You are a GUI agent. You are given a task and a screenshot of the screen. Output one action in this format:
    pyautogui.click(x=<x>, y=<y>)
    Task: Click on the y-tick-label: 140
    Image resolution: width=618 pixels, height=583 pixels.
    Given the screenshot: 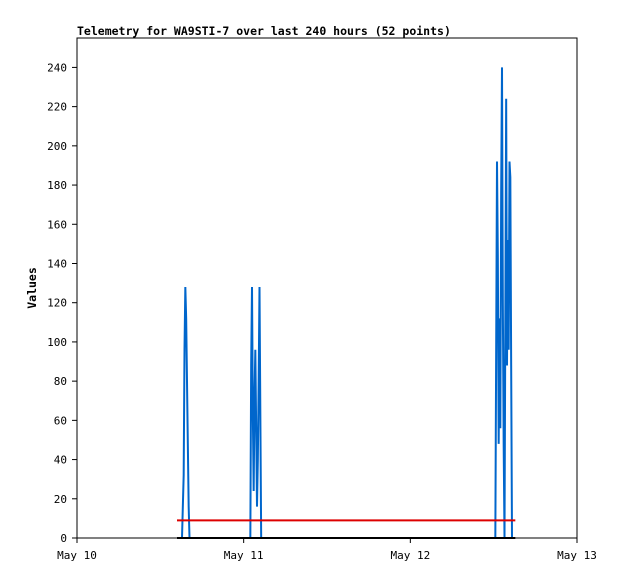 What is the action you would take?
    pyautogui.click(x=57, y=263)
    